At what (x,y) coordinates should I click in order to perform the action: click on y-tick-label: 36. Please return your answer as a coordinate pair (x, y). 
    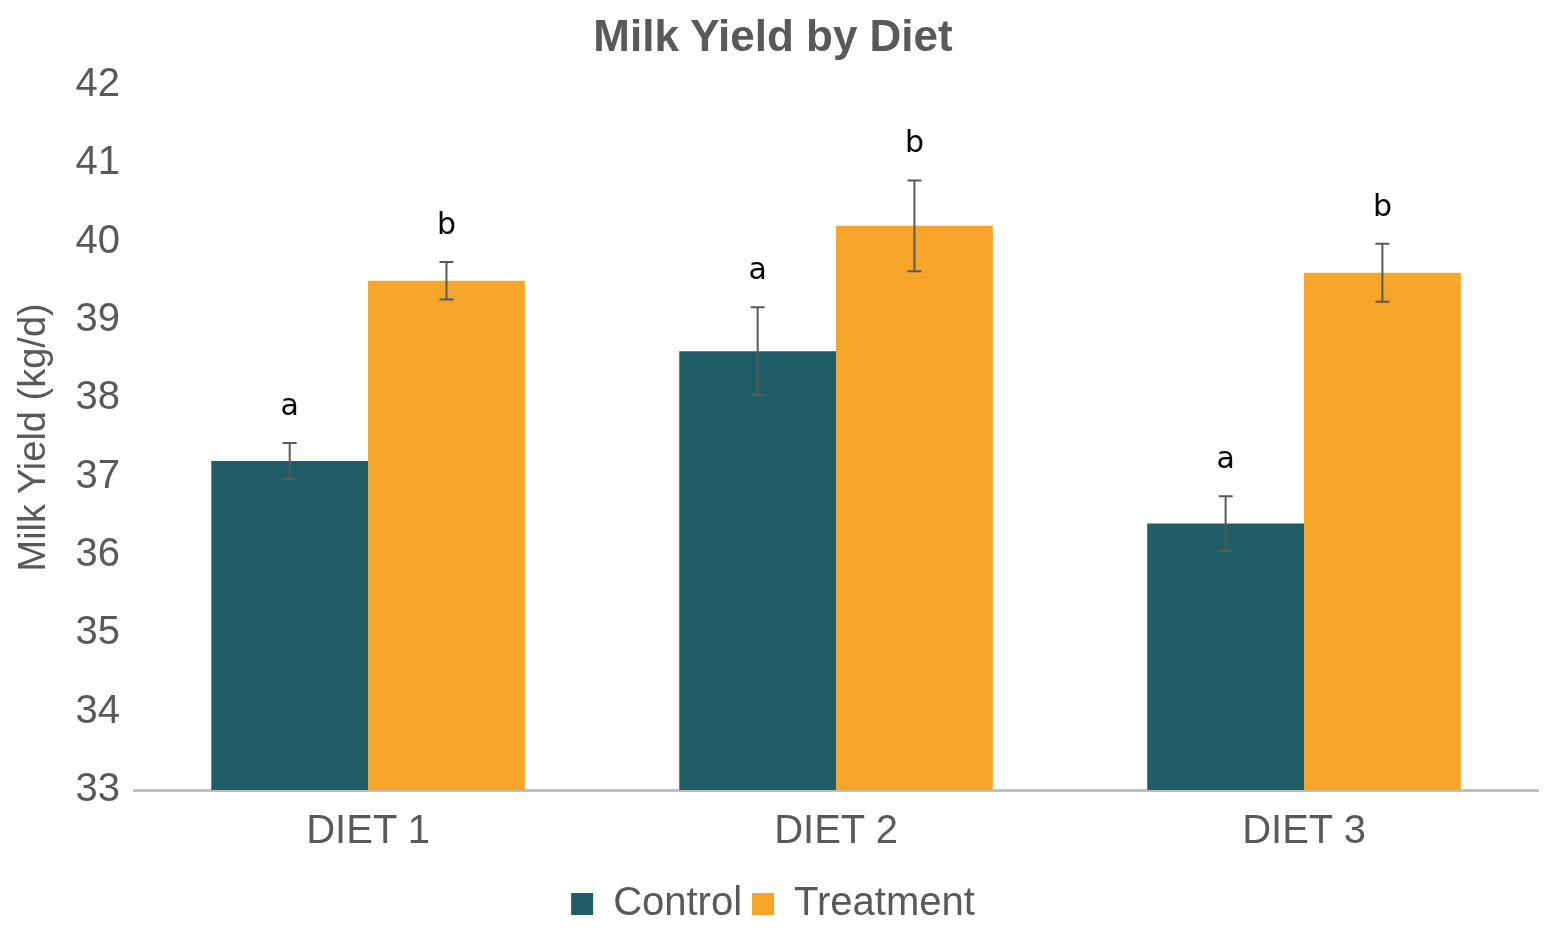
    Looking at the image, I should click on (98, 551).